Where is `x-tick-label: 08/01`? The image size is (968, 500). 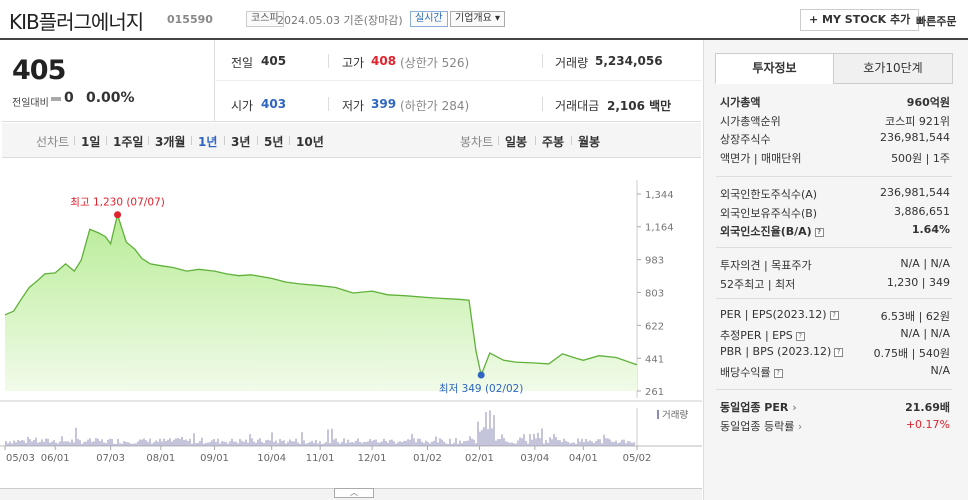
x-tick-label: 08/01 is located at coordinates (160, 458).